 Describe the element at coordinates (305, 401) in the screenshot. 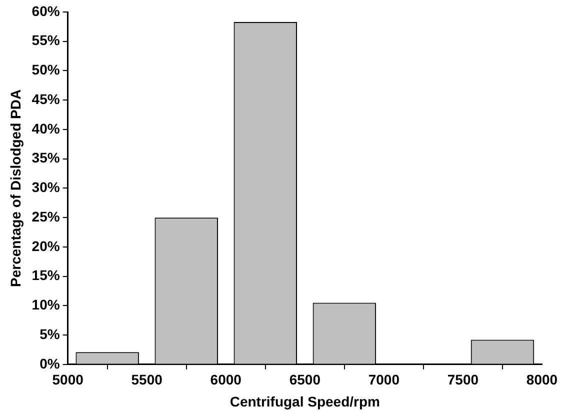

I see `x-axis-title: Centrifugal Speed/rpm` at that location.